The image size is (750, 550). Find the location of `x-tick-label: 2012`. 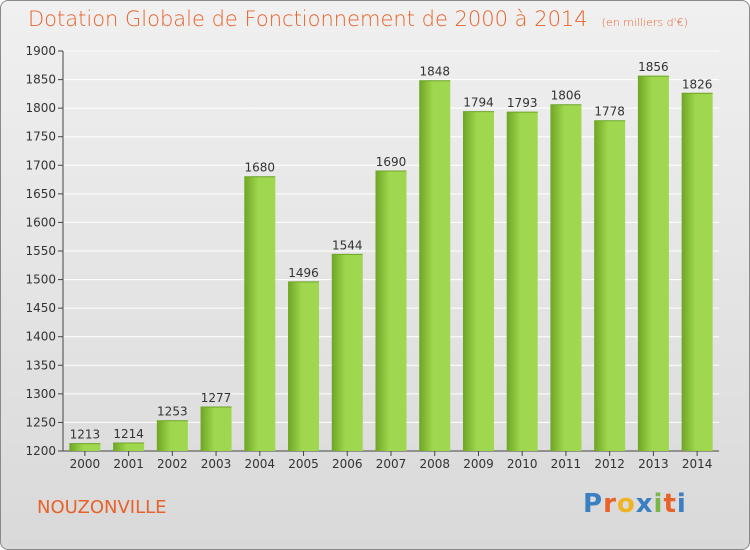

x-tick-label: 2012 is located at coordinates (609, 464).